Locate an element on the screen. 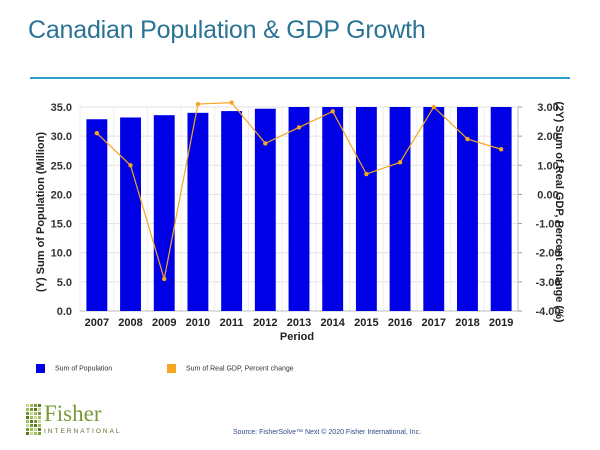 Image resolution: width=600 pixels, height=450 pixels. point-gdp-2019 is located at coordinates (501, 149).